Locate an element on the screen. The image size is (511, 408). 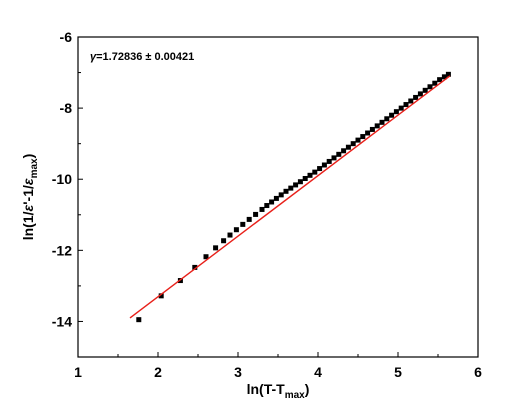
y-tick-label: -6 is located at coordinates (66, 37).